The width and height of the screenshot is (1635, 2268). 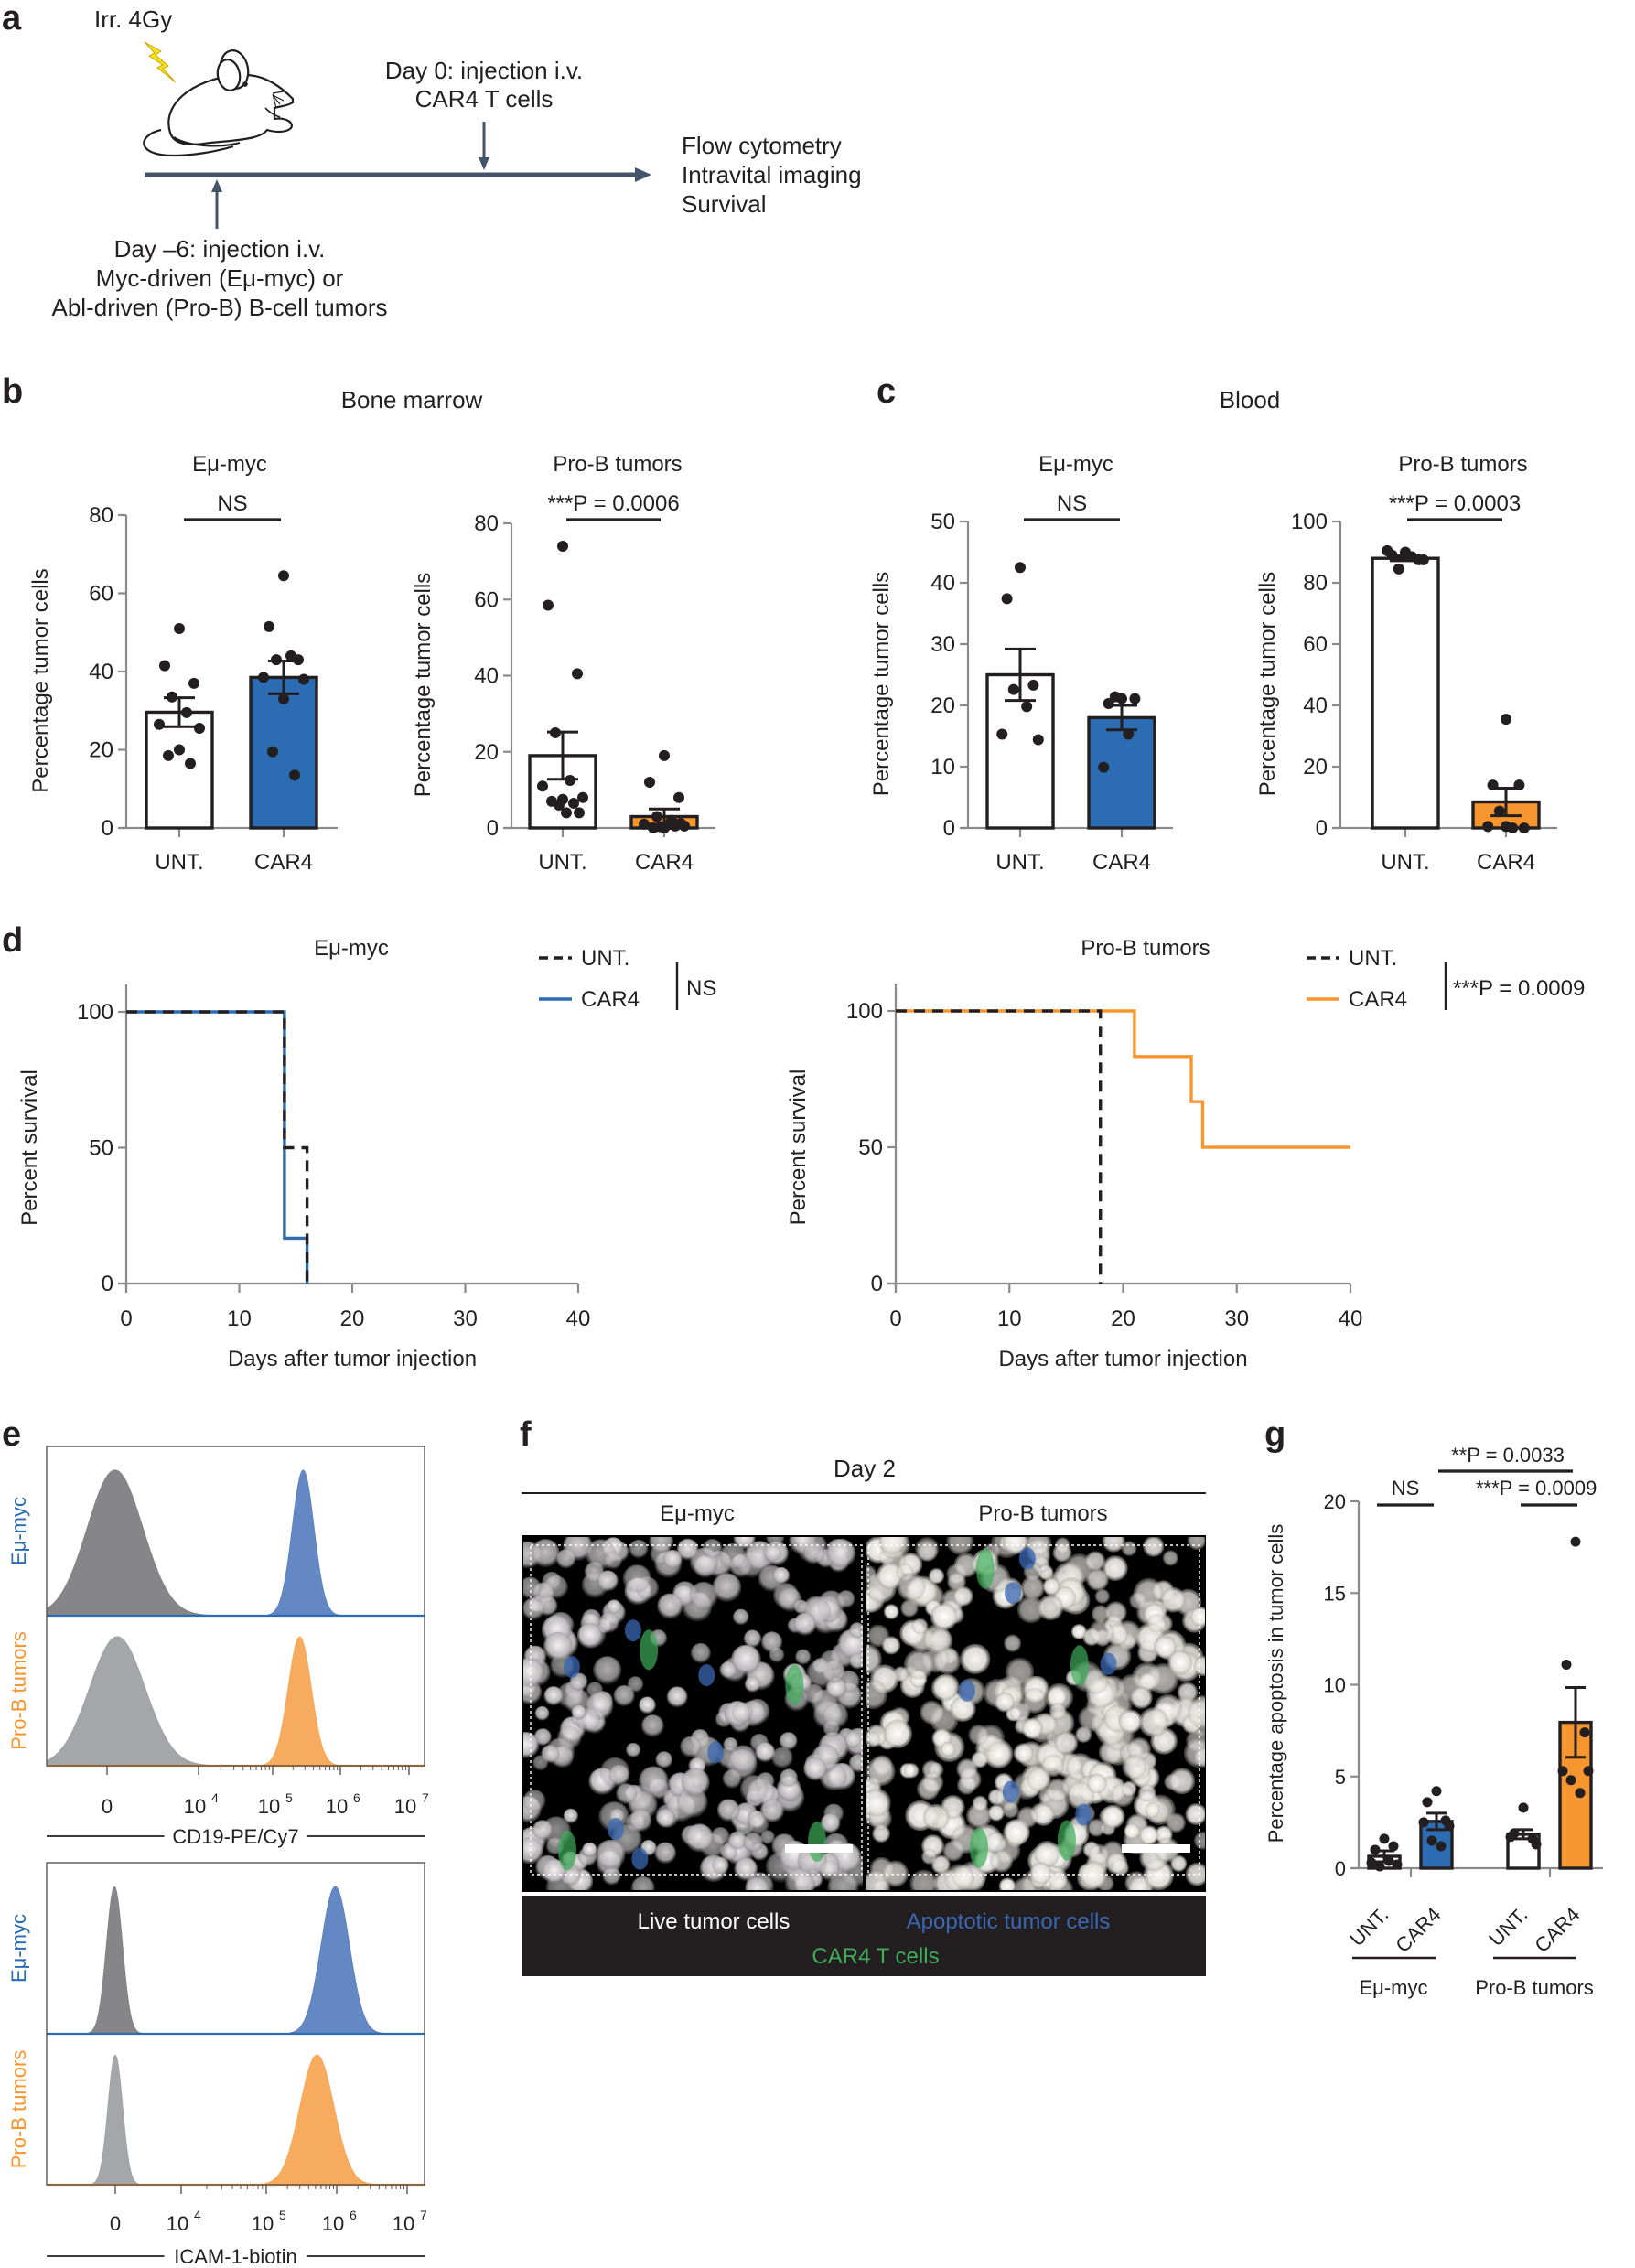 I want to click on legend-car4-t-cells: CAR4 T cells, so click(x=875, y=1957).